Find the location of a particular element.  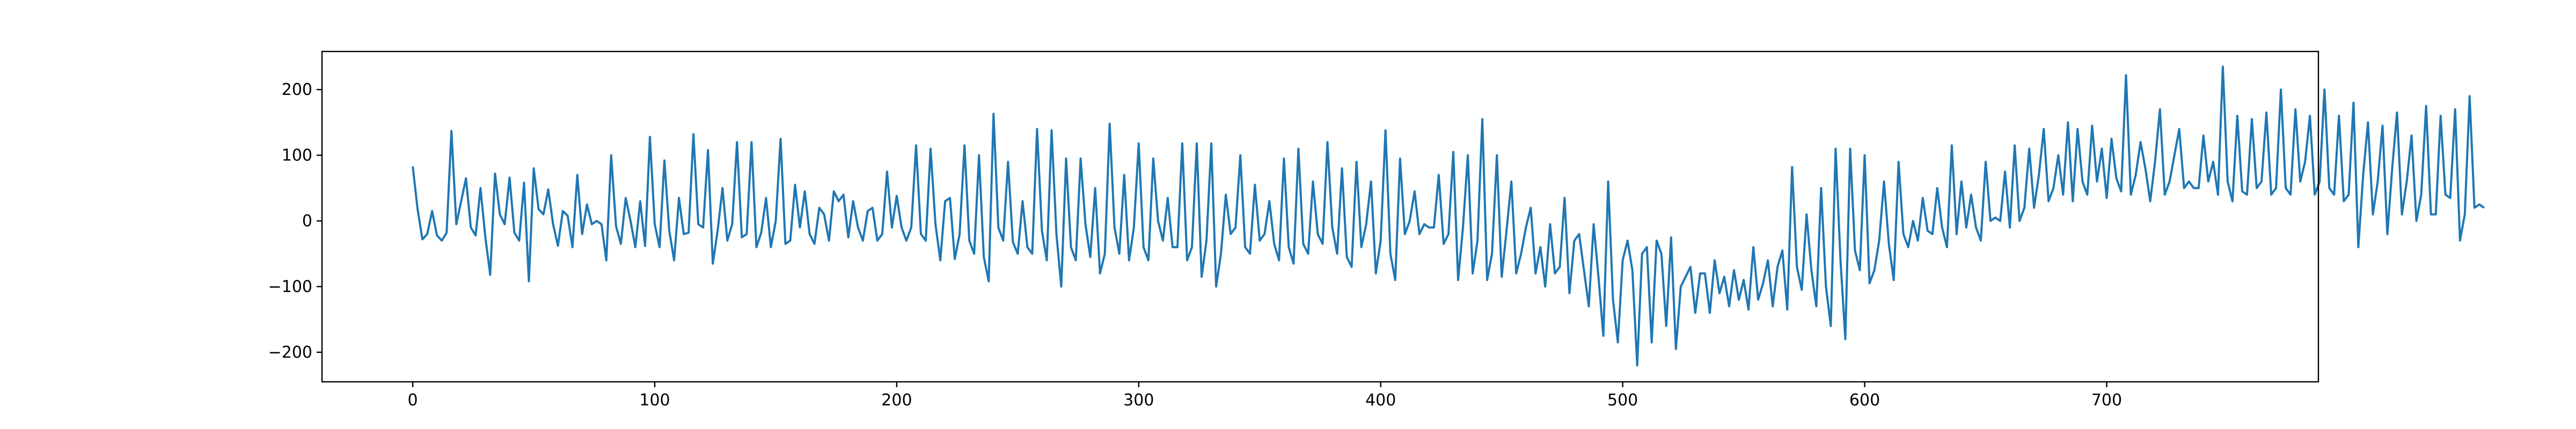

x-axis: 0 100 200 300 400 500 600 700 is located at coordinates (1265, 396).